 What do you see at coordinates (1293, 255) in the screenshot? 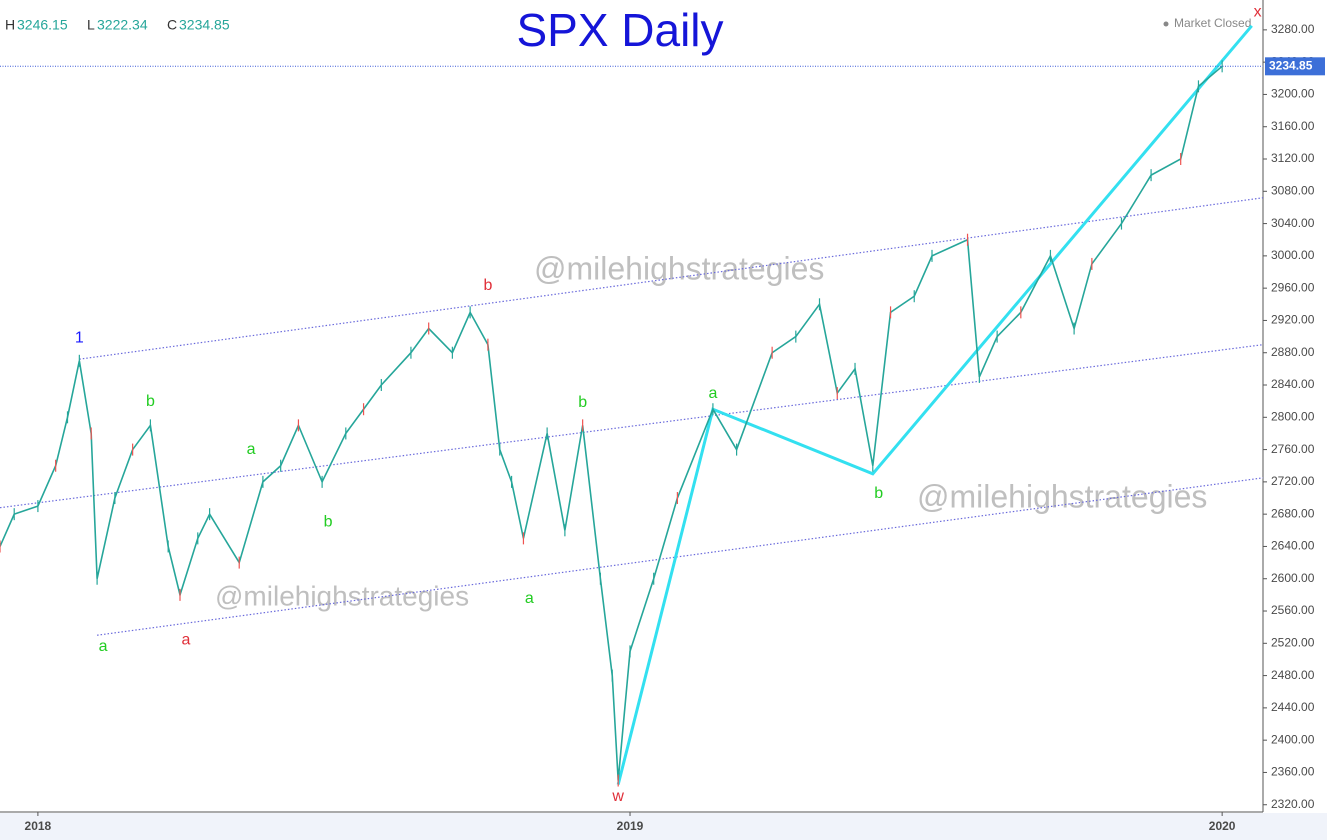
I see `y-tick-label: 3000.00` at bounding box center [1293, 255].